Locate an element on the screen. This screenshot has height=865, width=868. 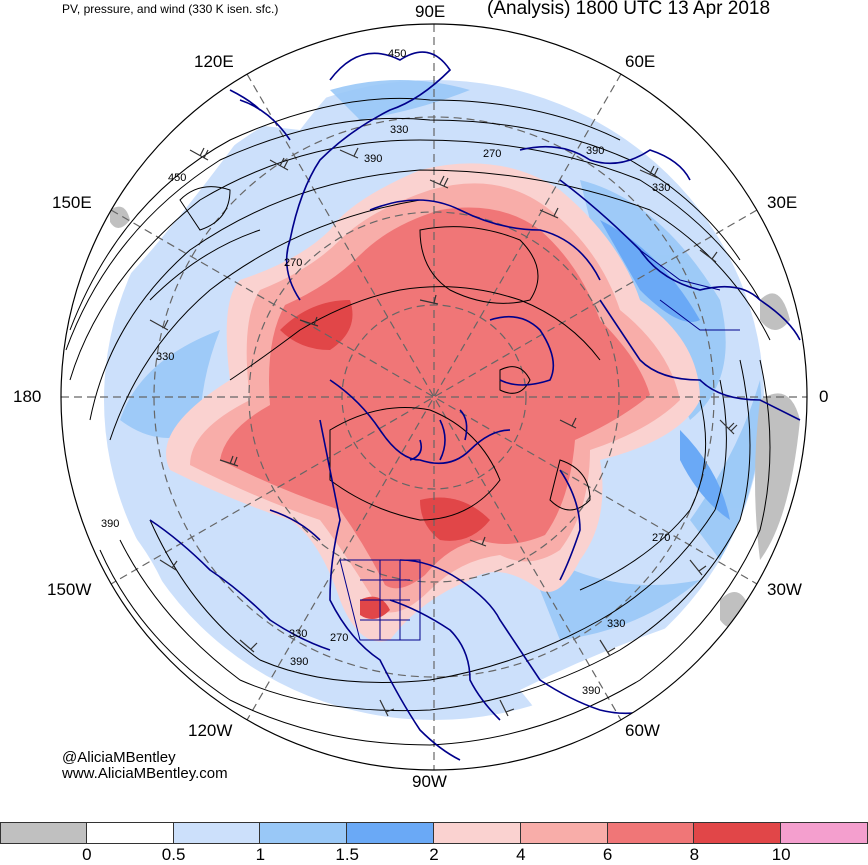
colorbar-tick-label: 0 is located at coordinates (87, 854).